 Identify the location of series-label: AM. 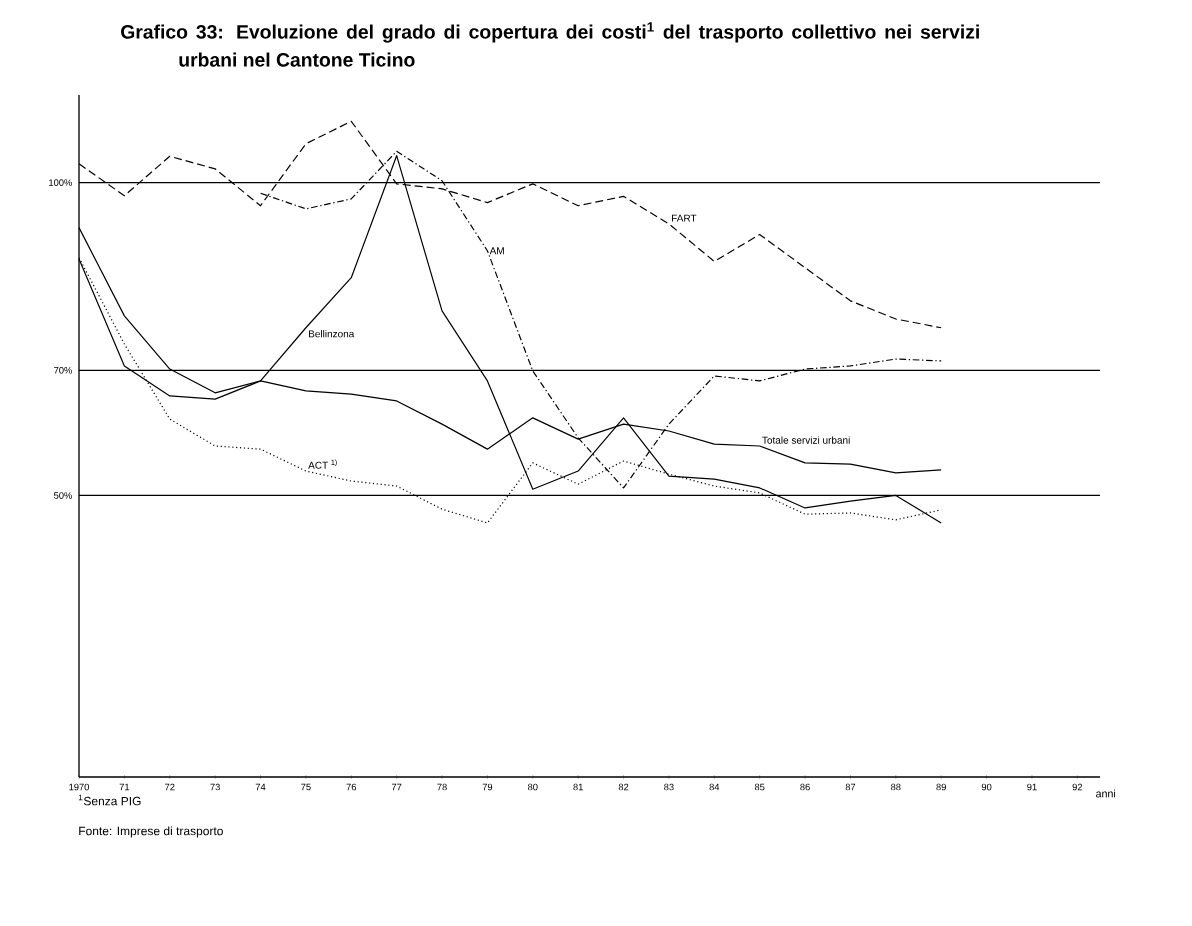
(496, 251).